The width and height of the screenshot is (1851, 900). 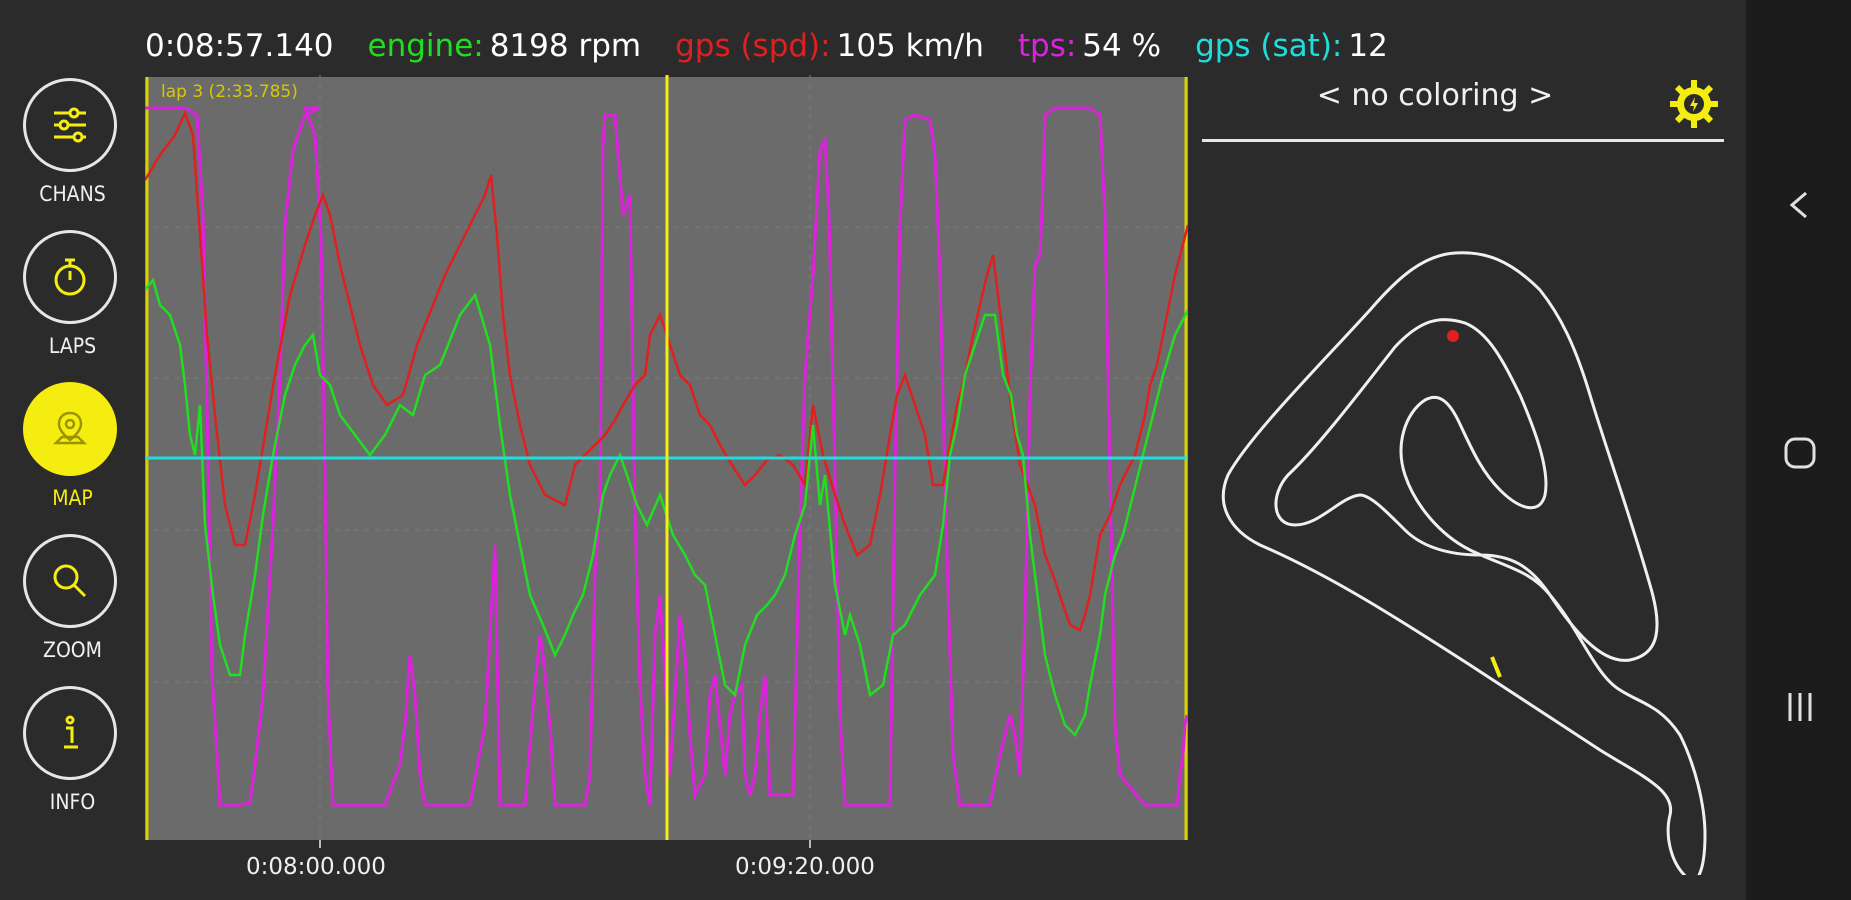 I want to click on stopwatch-icon, so click(x=70, y=277).